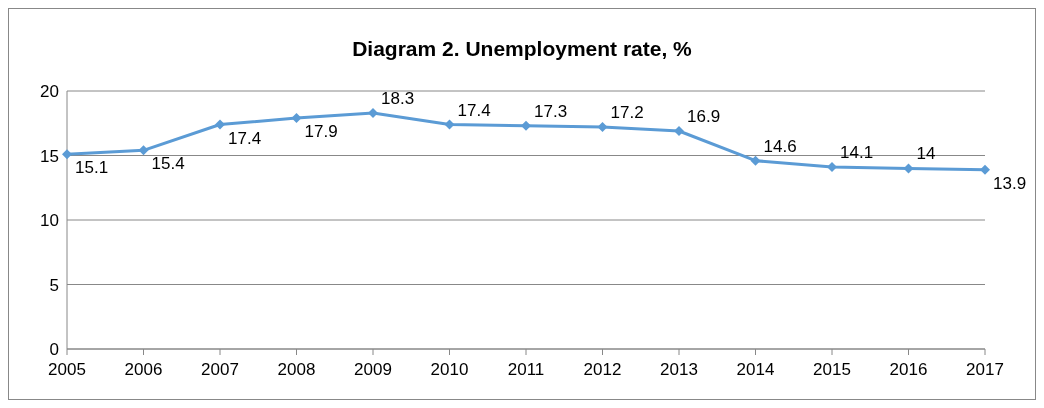 The image size is (1044, 408). What do you see at coordinates (54, 350) in the screenshot?
I see `y-tick-label: 0` at bounding box center [54, 350].